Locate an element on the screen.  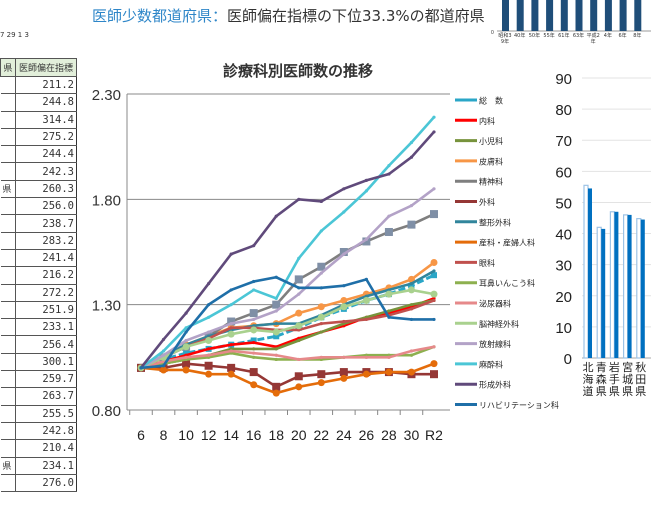
x-tick-label: 平成2年 is located at coordinates (593, 39).